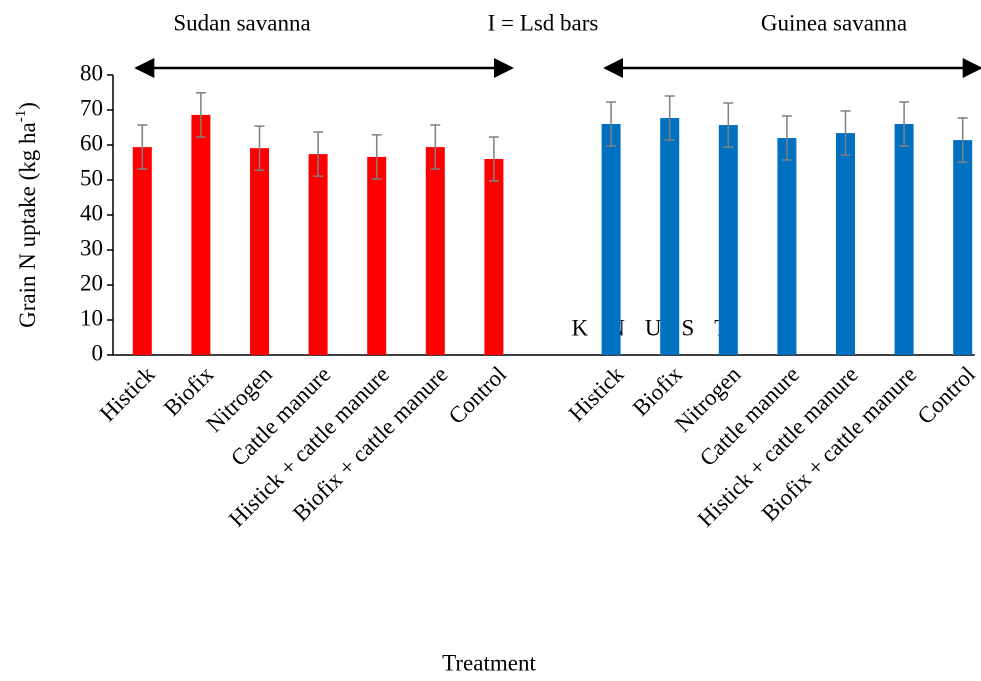  I want to click on x-axis-title: Treatment, so click(489, 662).